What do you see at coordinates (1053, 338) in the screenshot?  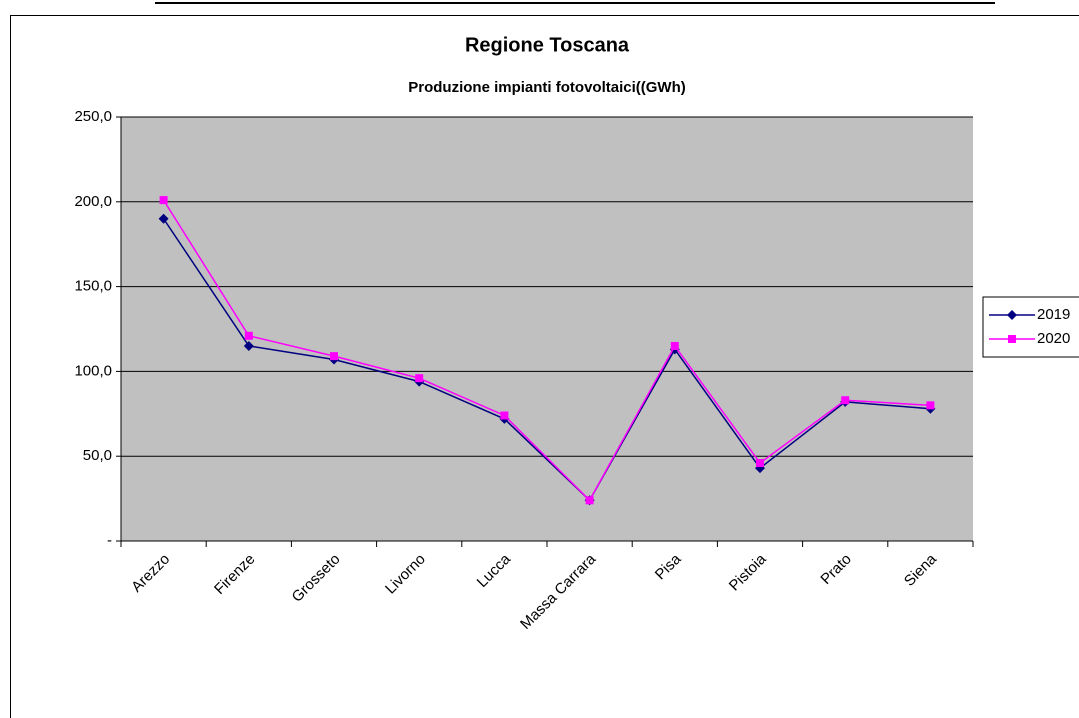 I see `legend-label: 2020` at bounding box center [1053, 338].